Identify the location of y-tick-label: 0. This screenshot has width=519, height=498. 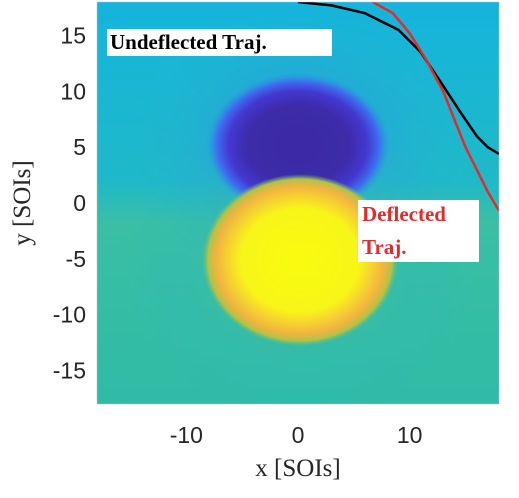
(79, 203).